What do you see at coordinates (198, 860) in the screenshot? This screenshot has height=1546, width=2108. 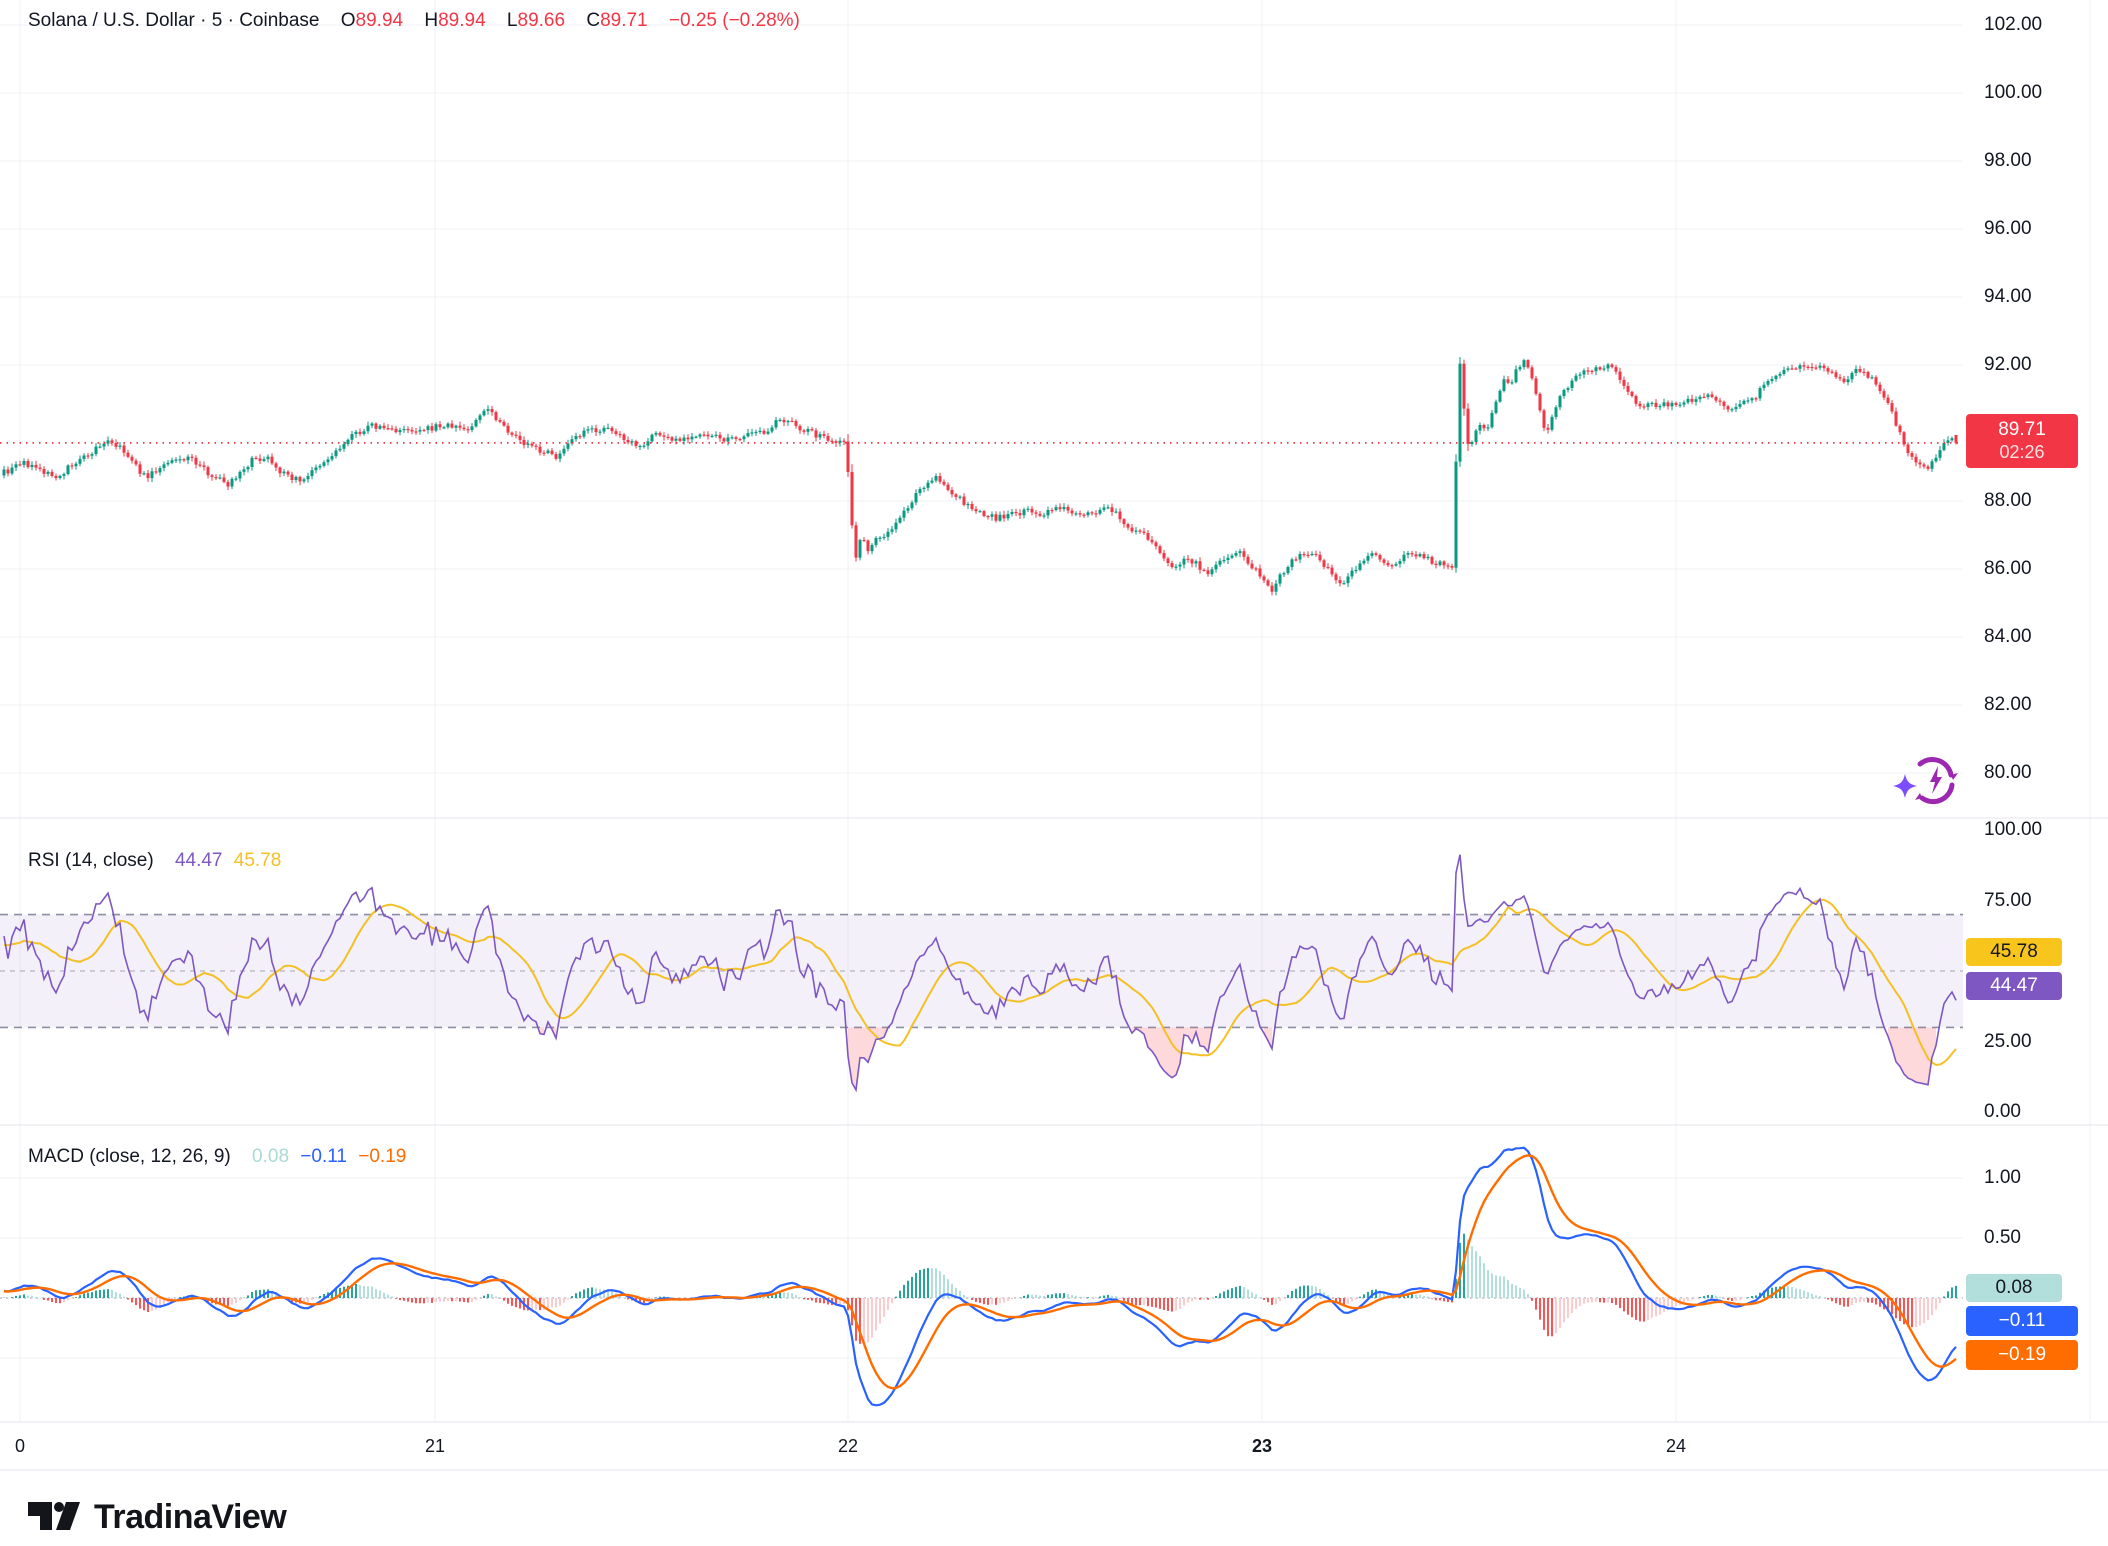 I see `rsi-value: 44.47` at bounding box center [198, 860].